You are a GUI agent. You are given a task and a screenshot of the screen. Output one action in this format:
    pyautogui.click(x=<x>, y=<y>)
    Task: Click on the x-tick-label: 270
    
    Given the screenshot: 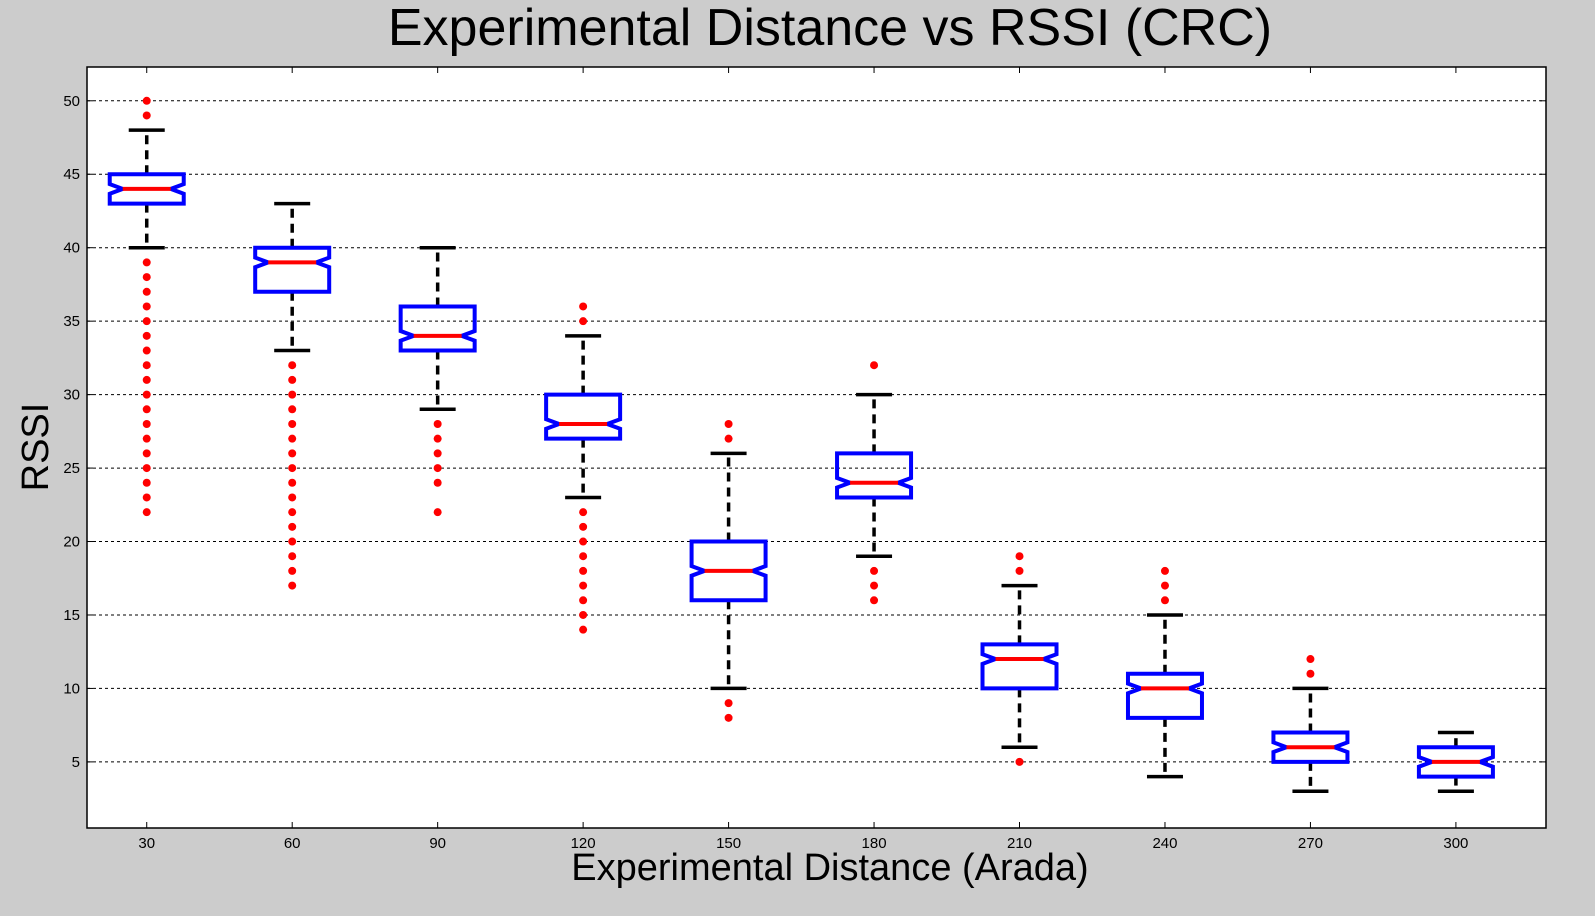 What is the action you would take?
    pyautogui.click(x=1310, y=843)
    